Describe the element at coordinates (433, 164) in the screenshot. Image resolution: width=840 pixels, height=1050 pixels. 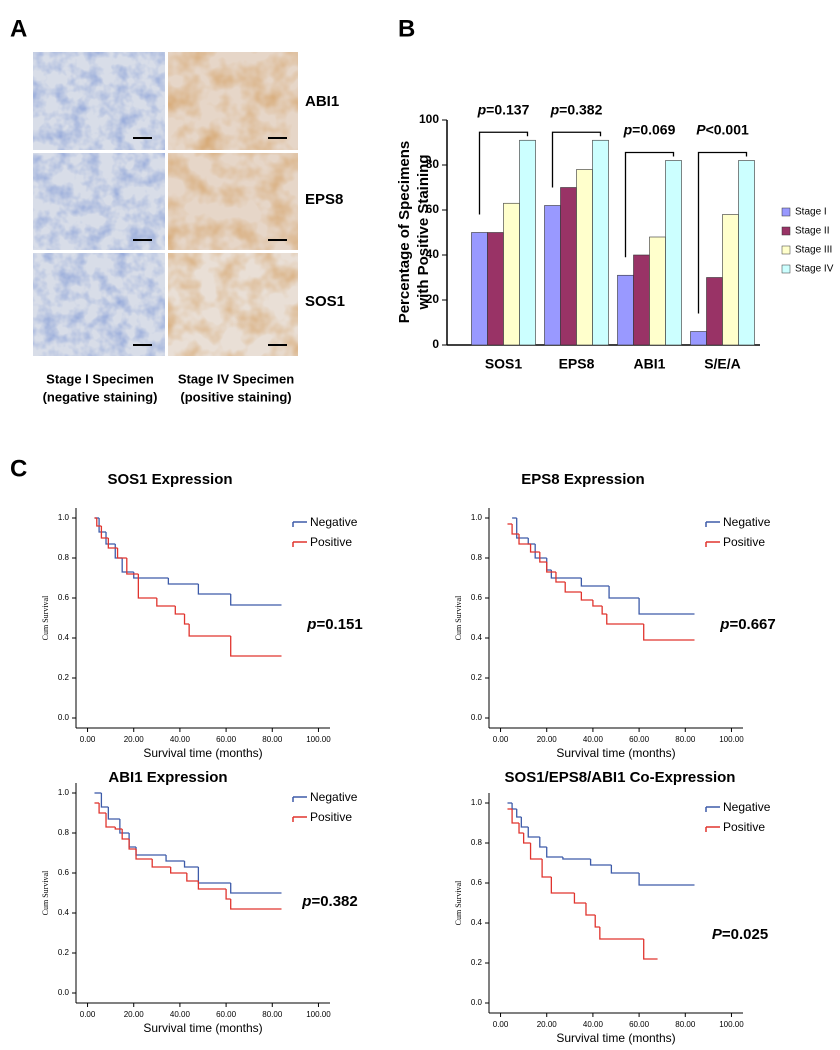
I see `y-tick-label: 80` at that location.